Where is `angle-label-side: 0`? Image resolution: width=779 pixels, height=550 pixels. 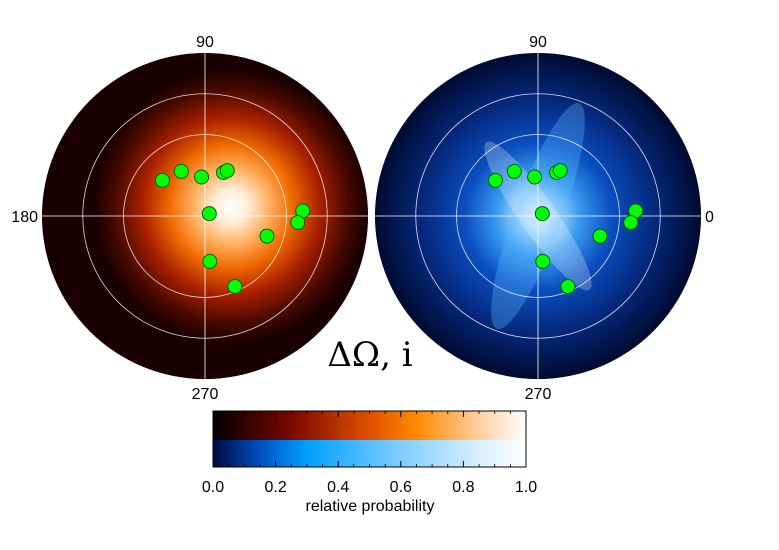 angle-label-side: 0 is located at coordinates (709, 217).